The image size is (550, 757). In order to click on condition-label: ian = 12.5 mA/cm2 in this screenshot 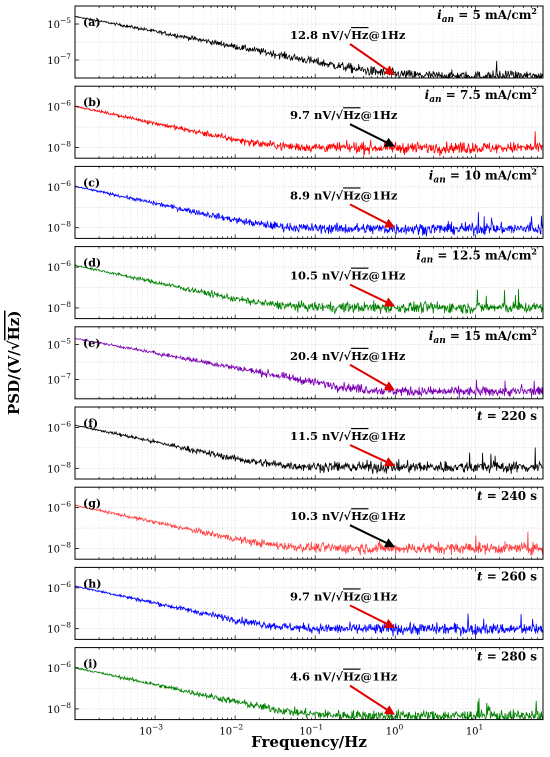, I will do `click(476, 256)`.